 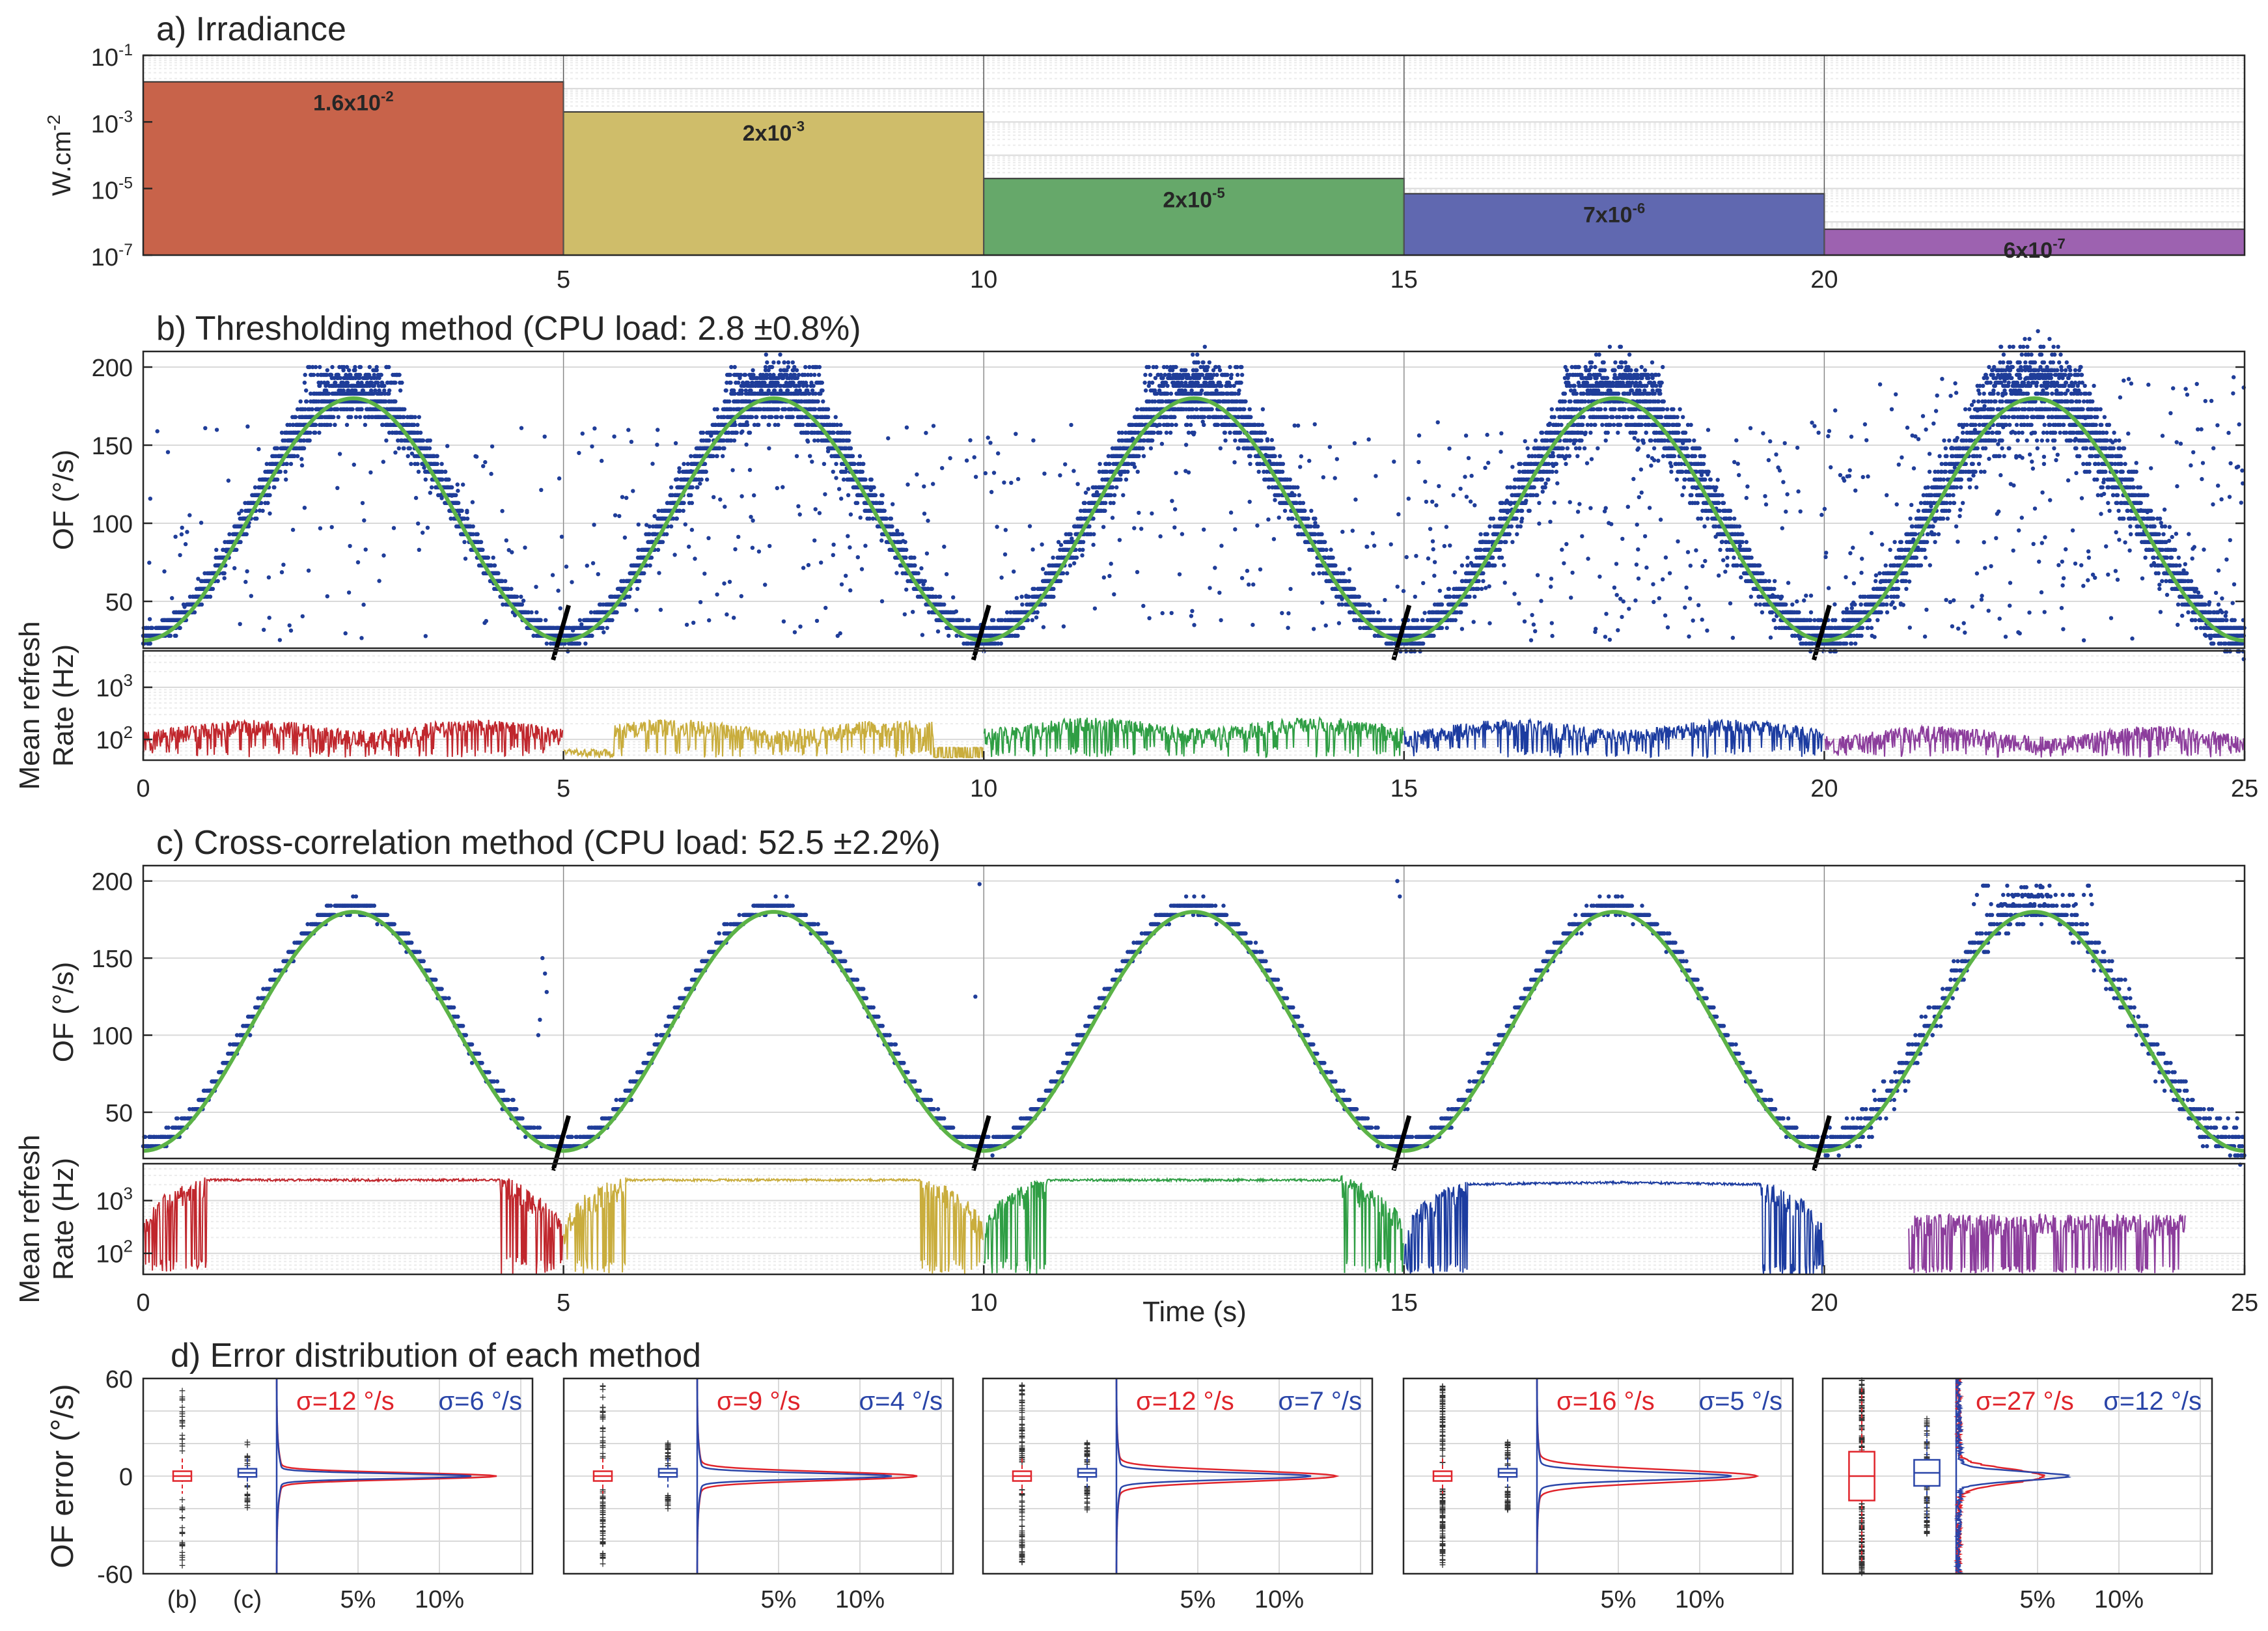 What do you see at coordinates (112, 256) in the screenshot?
I see `y-tick-label: 10⁻⁷` at bounding box center [112, 256].